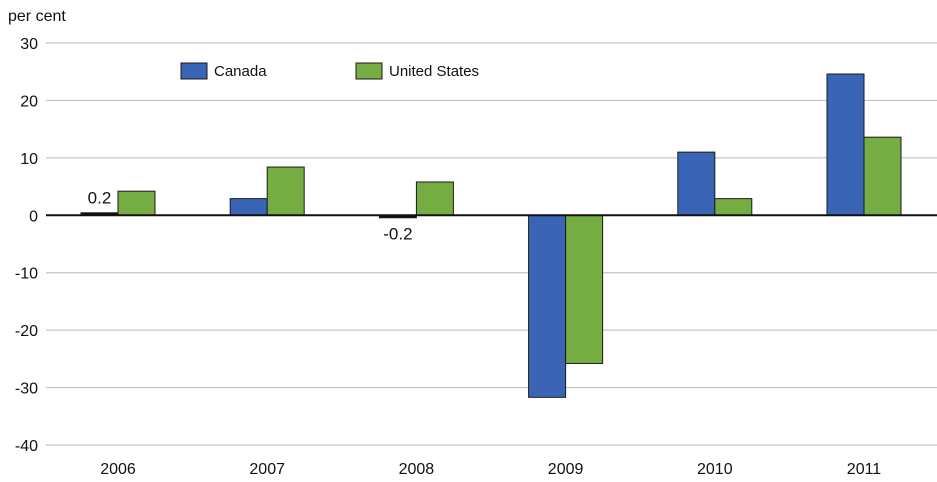 The height and width of the screenshot is (482, 937). Describe the element at coordinates (26, 446) in the screenshot. I see `y-tick-label-40: -40` at that location.